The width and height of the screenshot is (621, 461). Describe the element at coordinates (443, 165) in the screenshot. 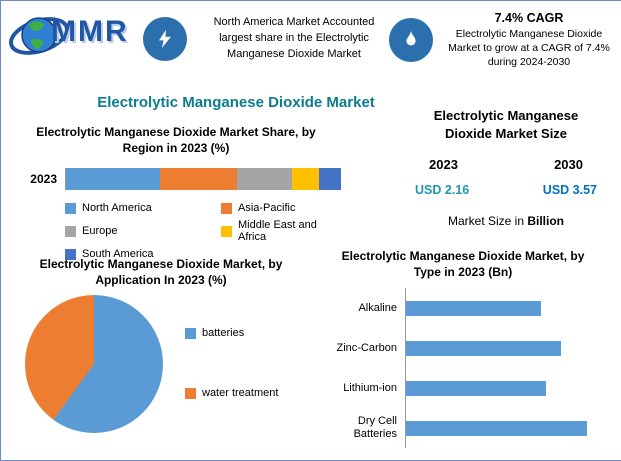

I see `market-size-year-2023: 2023` at that location.